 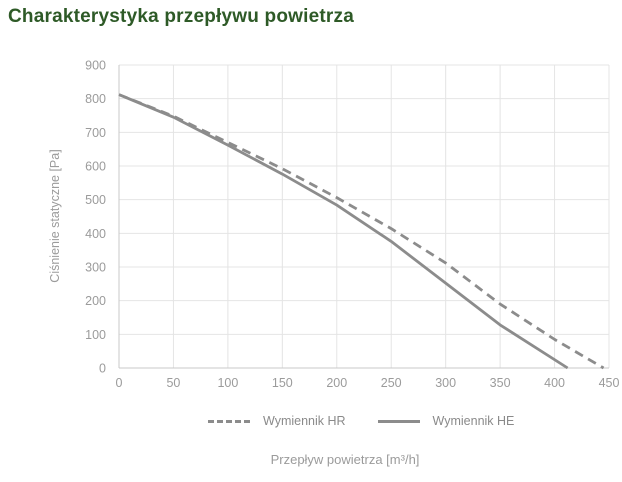 What do you see at coordinates (391, 383) in the screenshot?
I see `x-tick-label: 250` at bounding box center [391, 383].